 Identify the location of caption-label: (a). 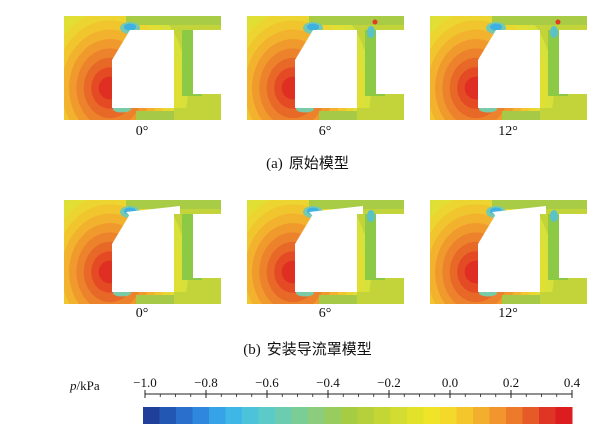
(274, 164).